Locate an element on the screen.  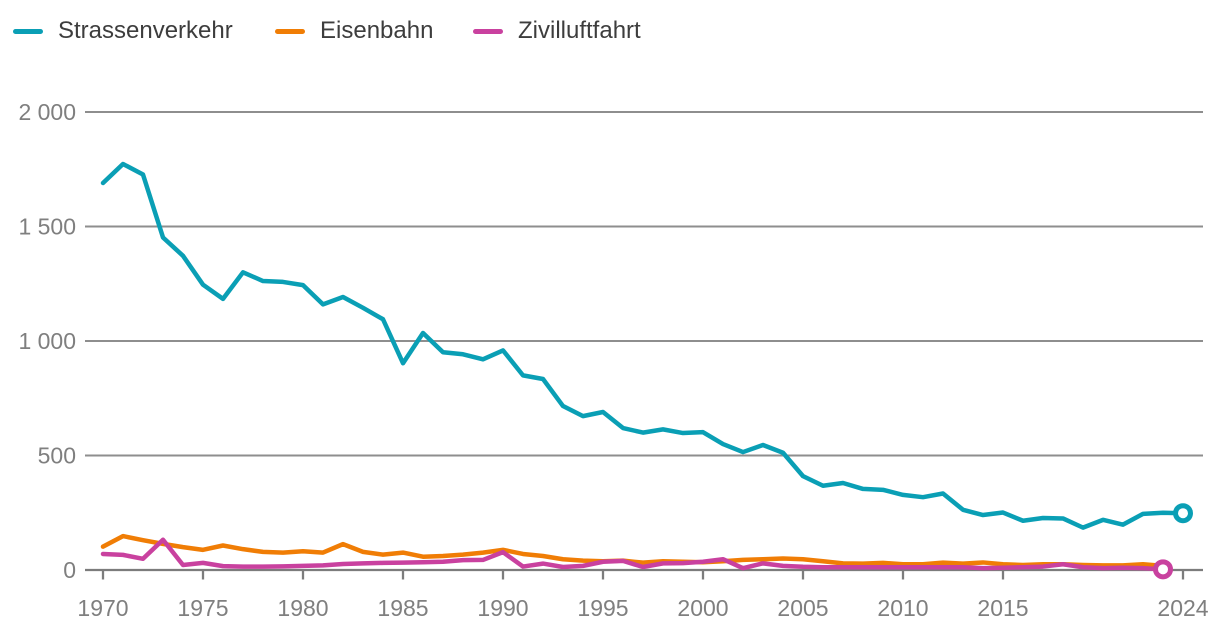
zivilluftfahrt-swatch-icon is located at coordinates (488, 31).